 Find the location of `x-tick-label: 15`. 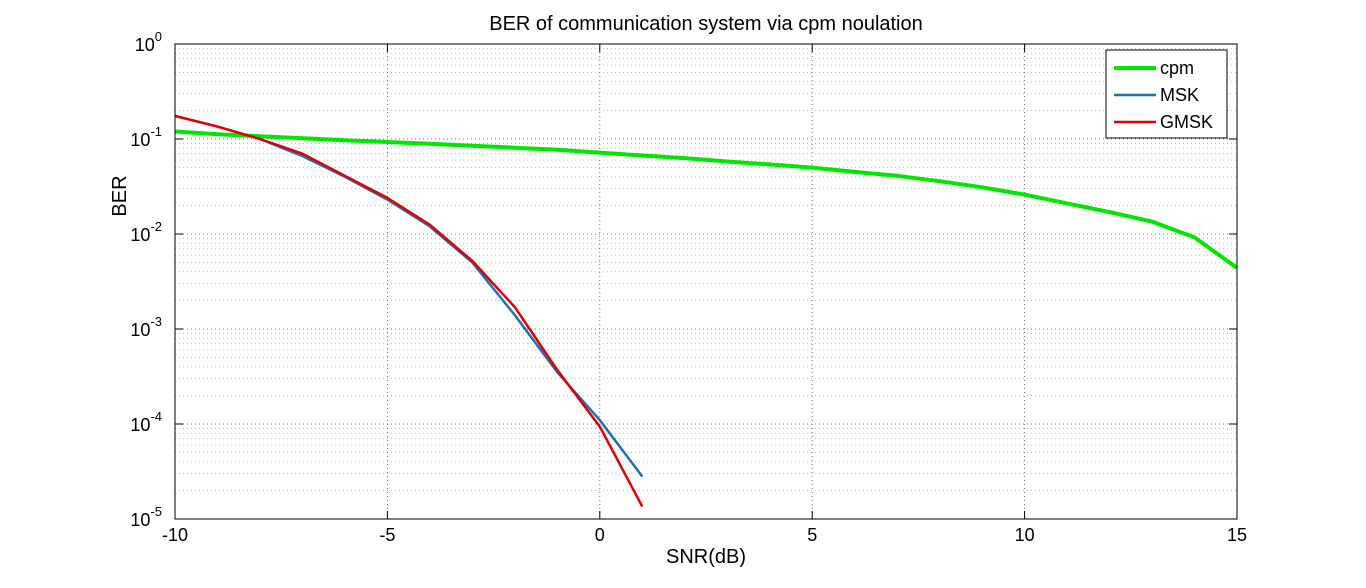

x-tick-label: 15 is located at coordinates (1237, 535).